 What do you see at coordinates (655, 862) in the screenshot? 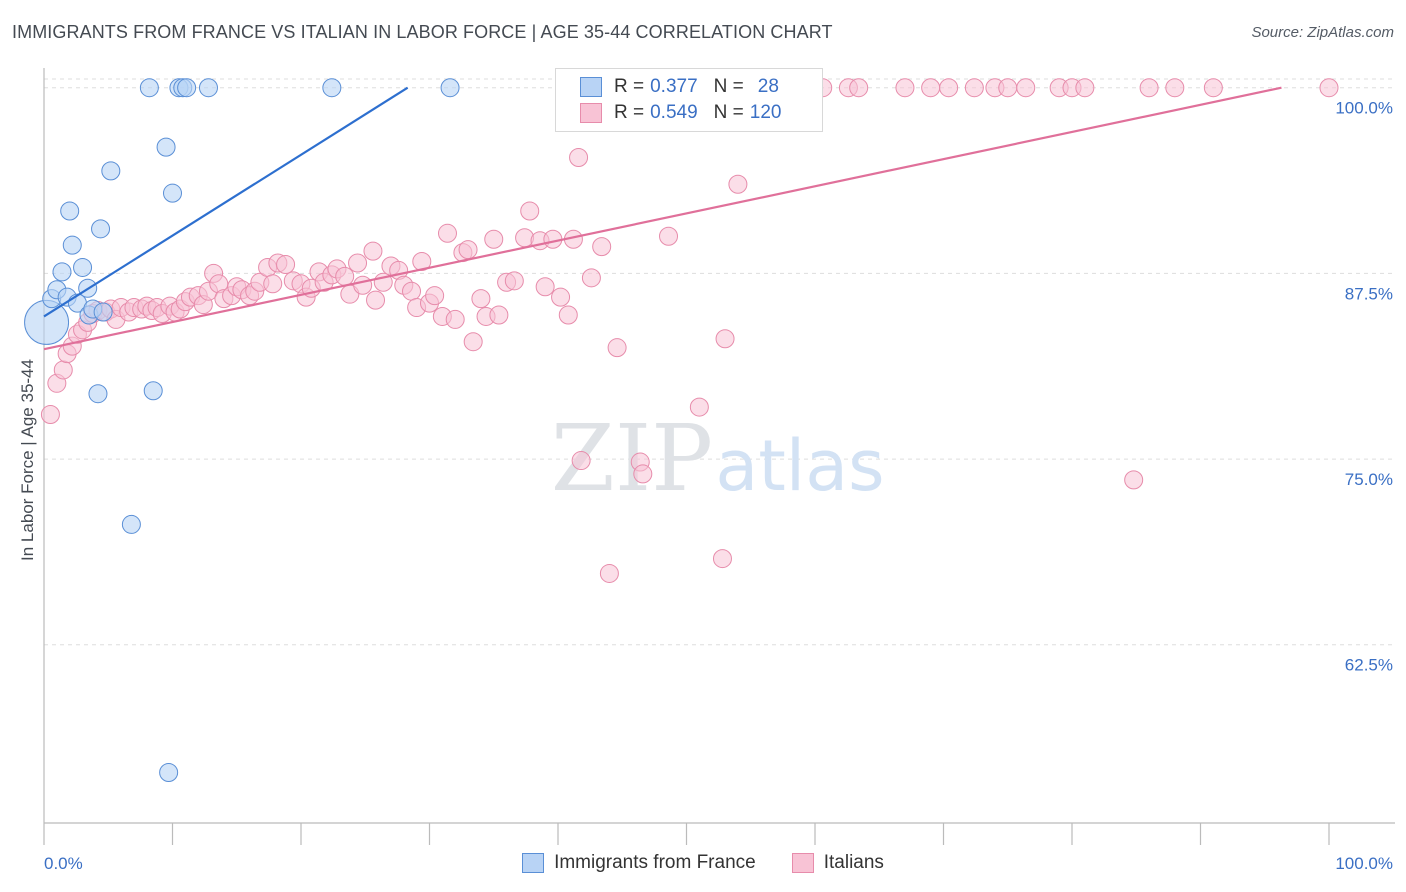
I see `series-name-france: Immigrants from France` at bounding box center [655, 862].